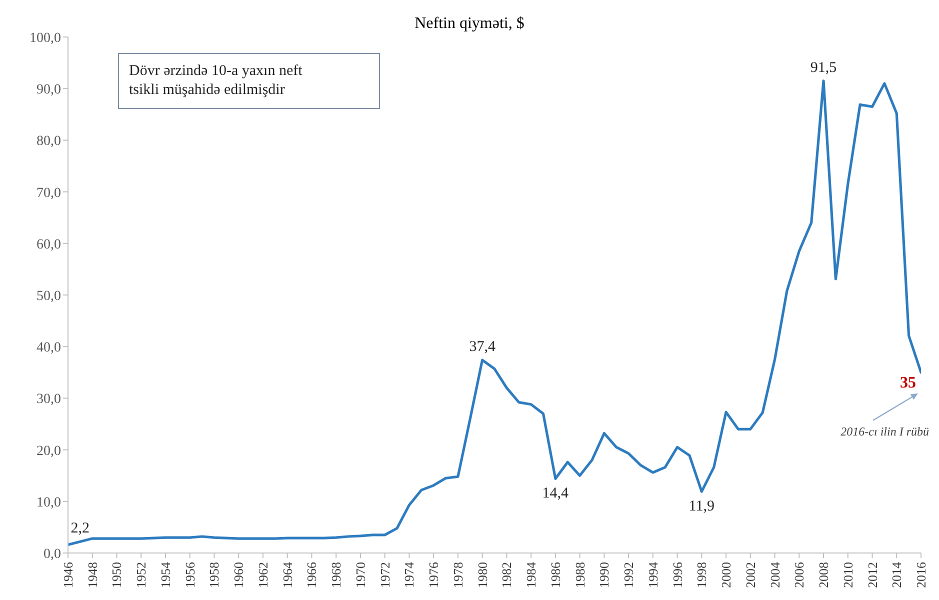 The width and height of the screenshot is (939, 600). Describe the element at coordinates (80, 528) in the screenshot. I see `data-label: 2,2` at that location.